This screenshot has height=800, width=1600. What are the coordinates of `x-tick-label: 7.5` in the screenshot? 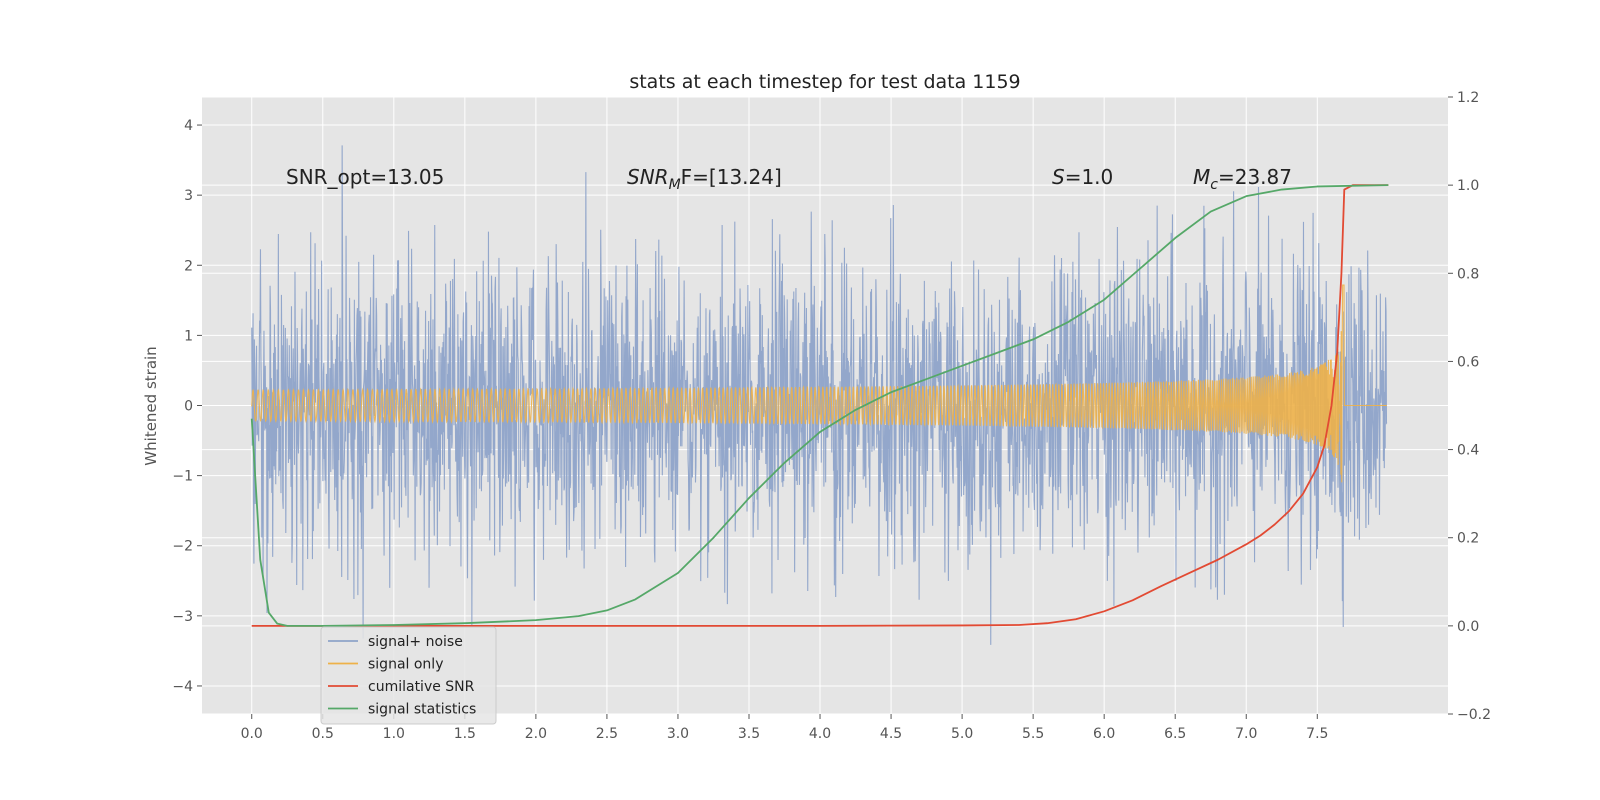 It's located at (1317, 734).